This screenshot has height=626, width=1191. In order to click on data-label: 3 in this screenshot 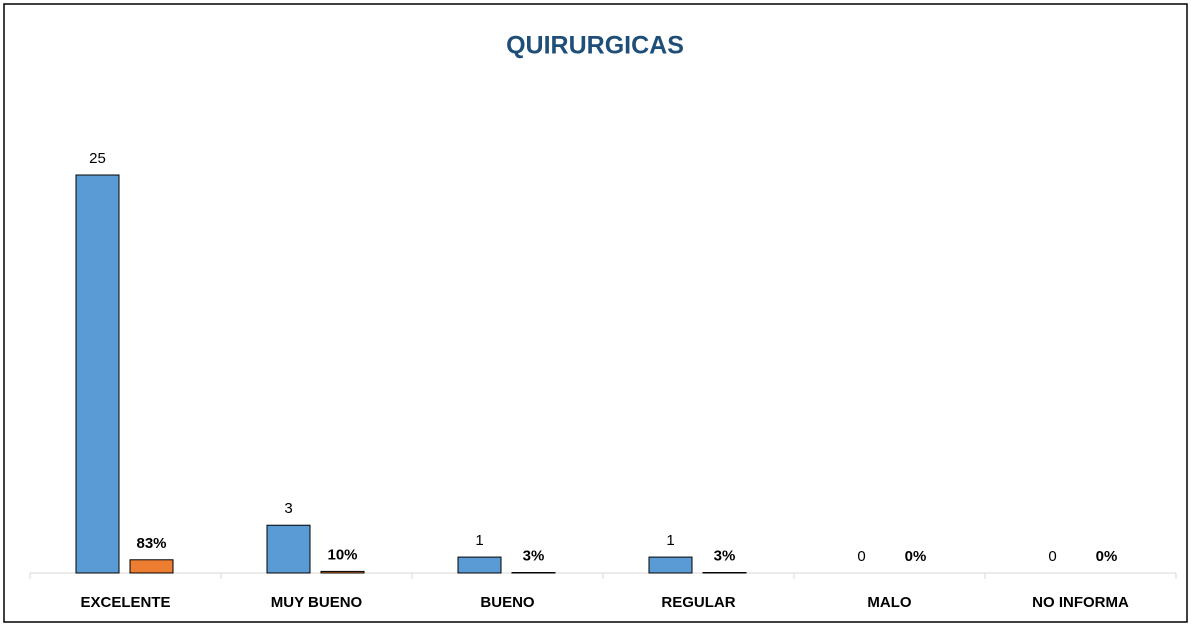, I will do `click(288, 508)`.